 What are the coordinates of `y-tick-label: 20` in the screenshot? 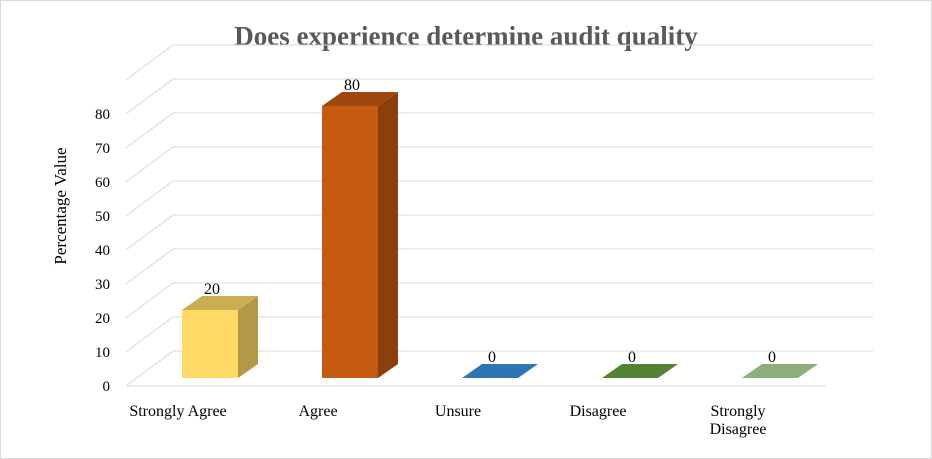 It's located at (102, 319).